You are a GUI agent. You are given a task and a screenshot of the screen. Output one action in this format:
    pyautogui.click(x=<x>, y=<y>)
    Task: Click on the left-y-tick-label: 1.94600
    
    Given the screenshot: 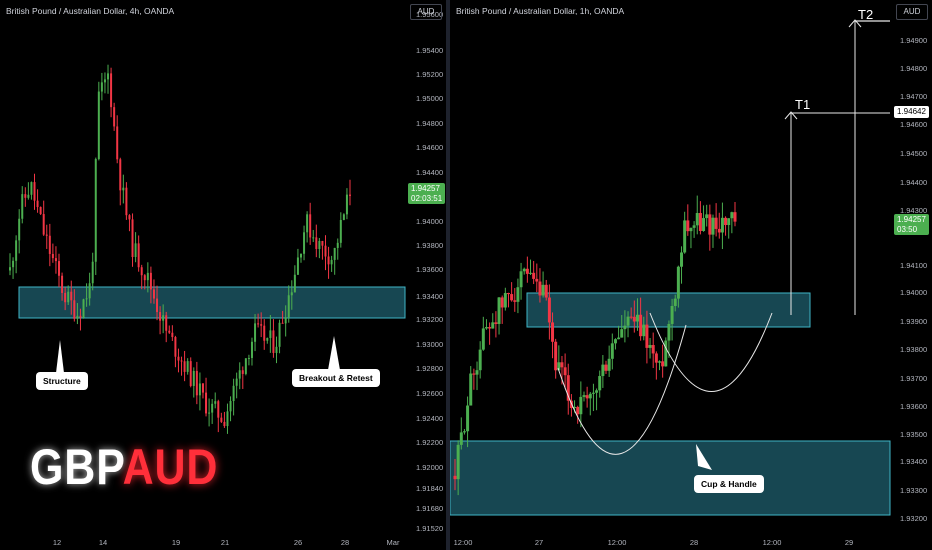 What is the action you would take?
    pyautogui.click(x=429, y=147)
    